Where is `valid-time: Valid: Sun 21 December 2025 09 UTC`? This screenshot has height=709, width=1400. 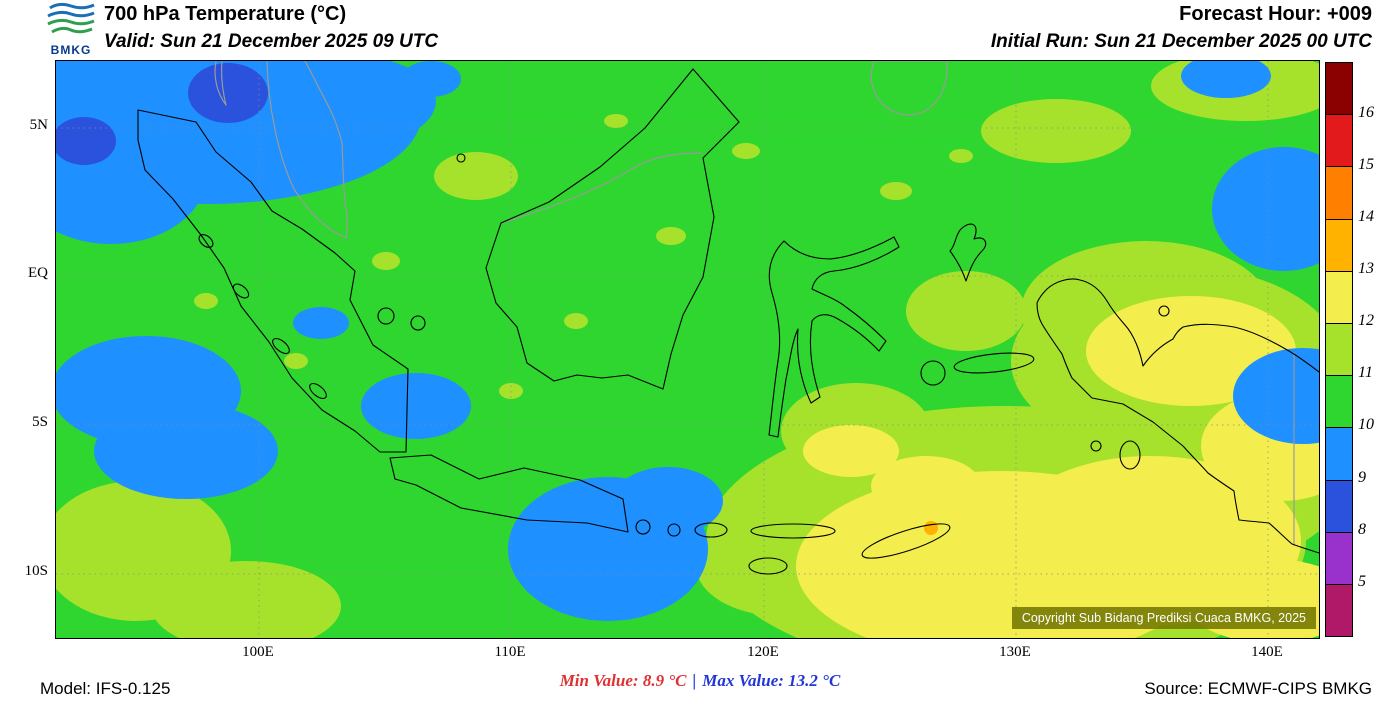
valid-time: Valid: Sun 21 December 2025 09 UTC is located at coordinates (271, 41).